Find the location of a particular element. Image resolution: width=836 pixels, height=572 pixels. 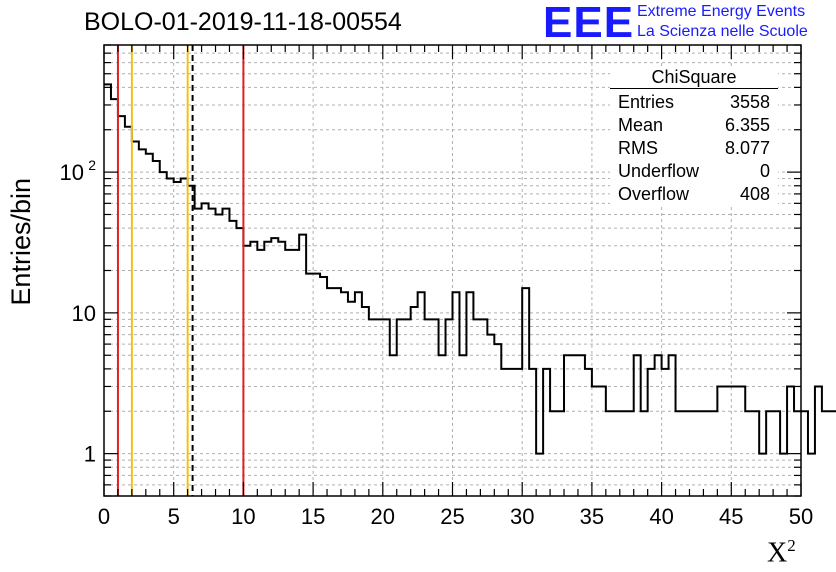

x-axis-label: X2 is located at coordinates (781, 552).